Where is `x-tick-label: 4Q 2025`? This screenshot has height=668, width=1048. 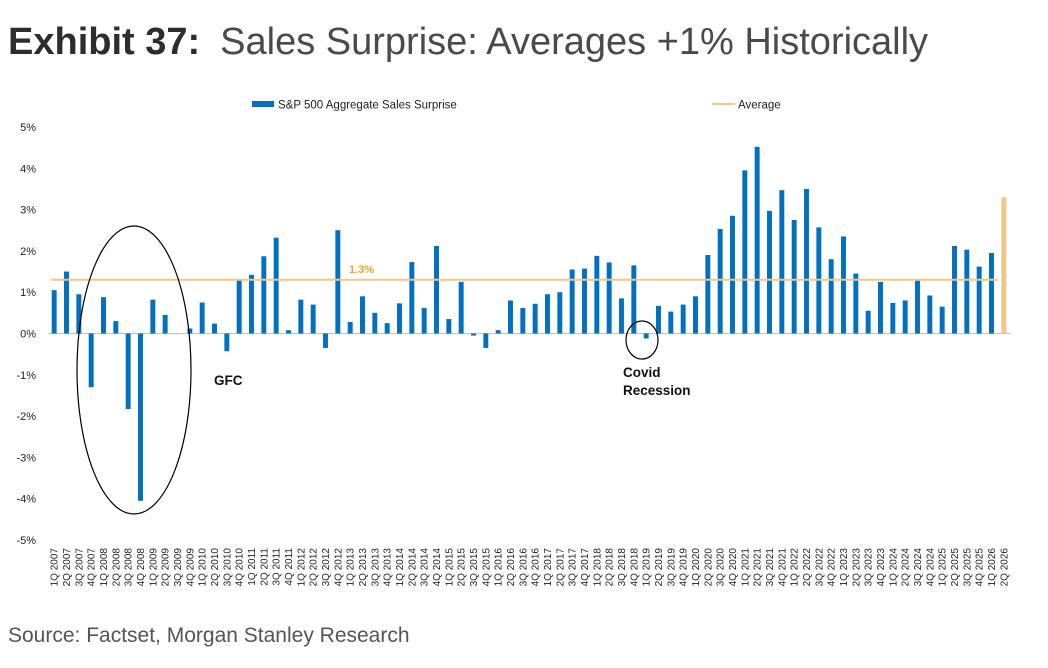 x-tick-label: 4Q 2025 is located at coordinates (980, 567).